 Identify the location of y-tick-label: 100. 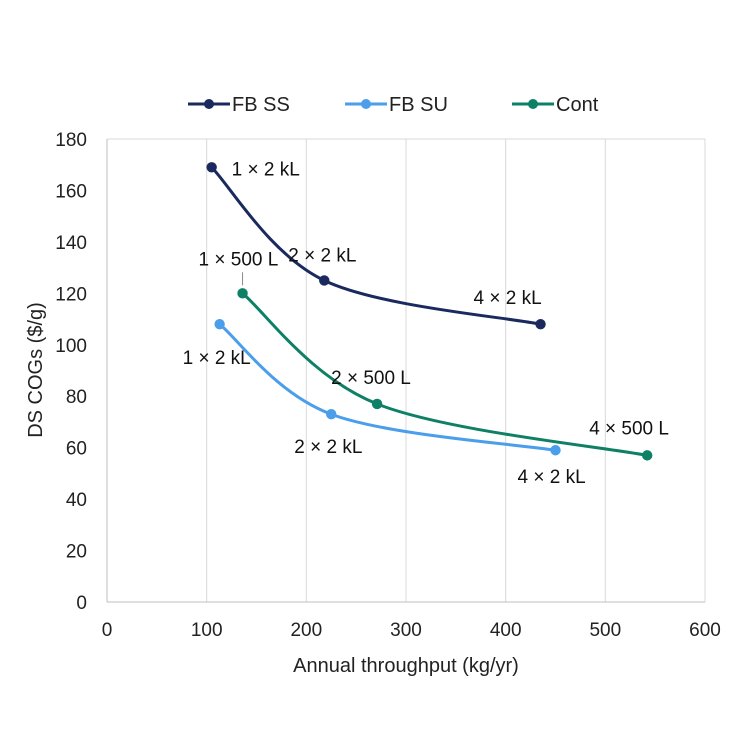
(71, 346).